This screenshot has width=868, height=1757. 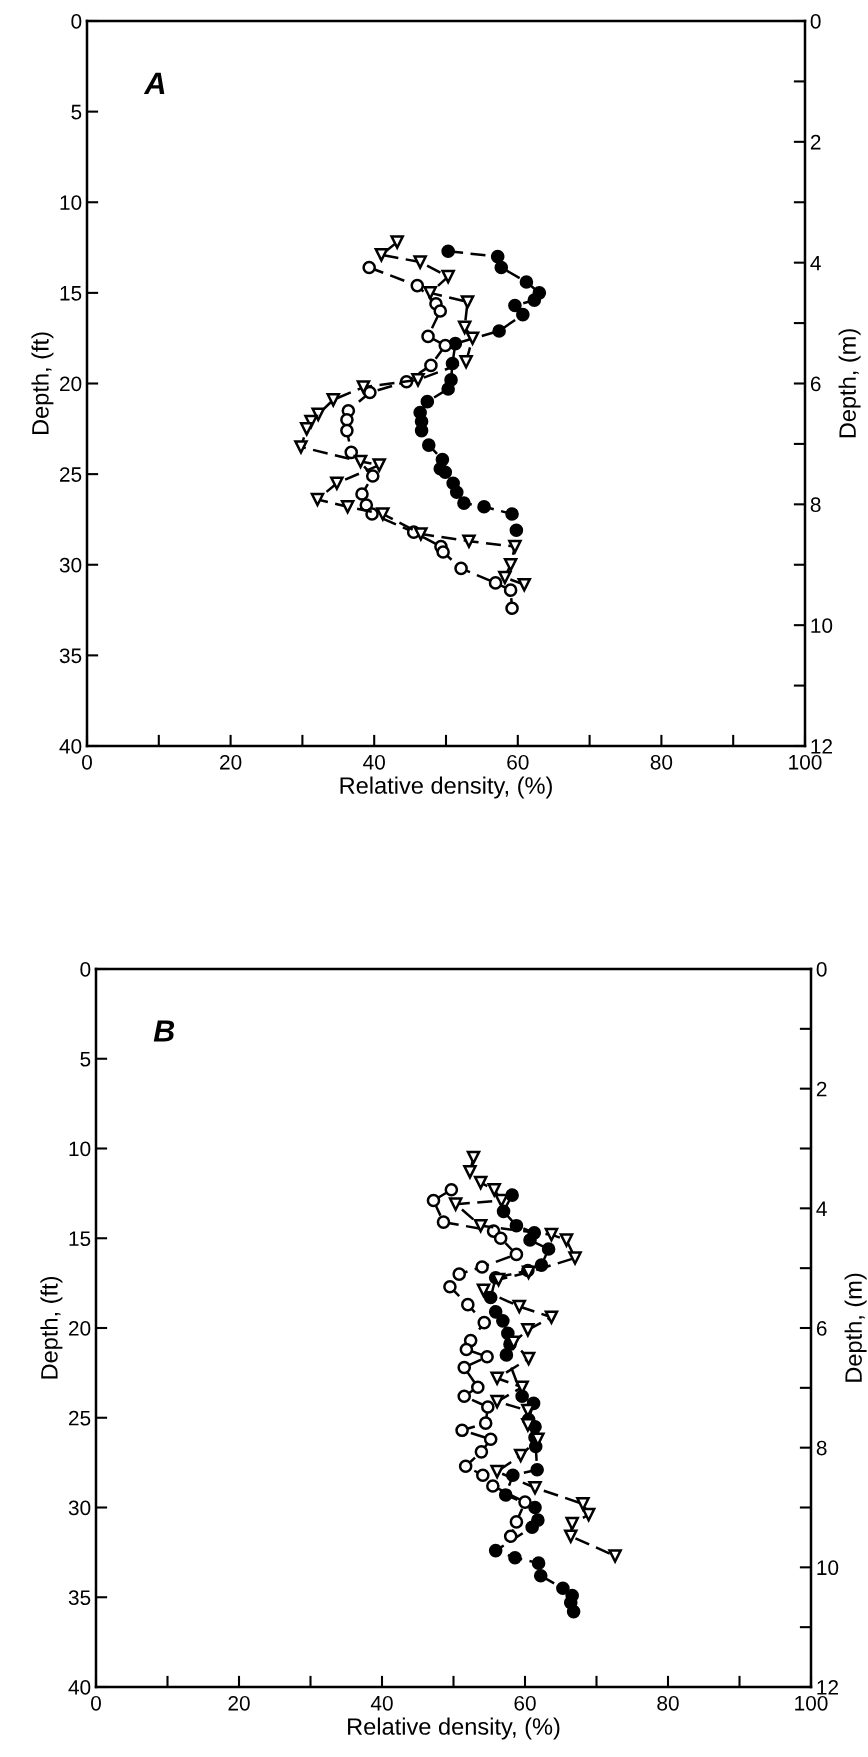 I want to click on y2-tick-label: 12, so click(x=827, y=1687).